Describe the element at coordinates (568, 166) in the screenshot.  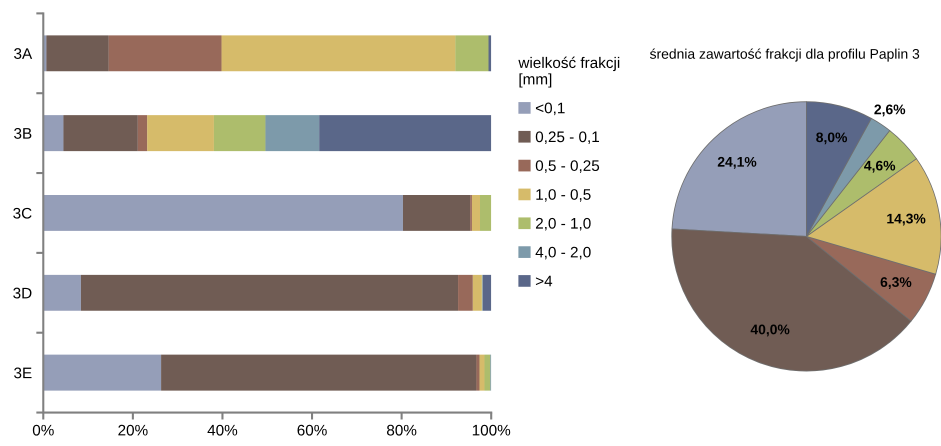
I see `legend-label: 0,5 - 0,25` at that location.